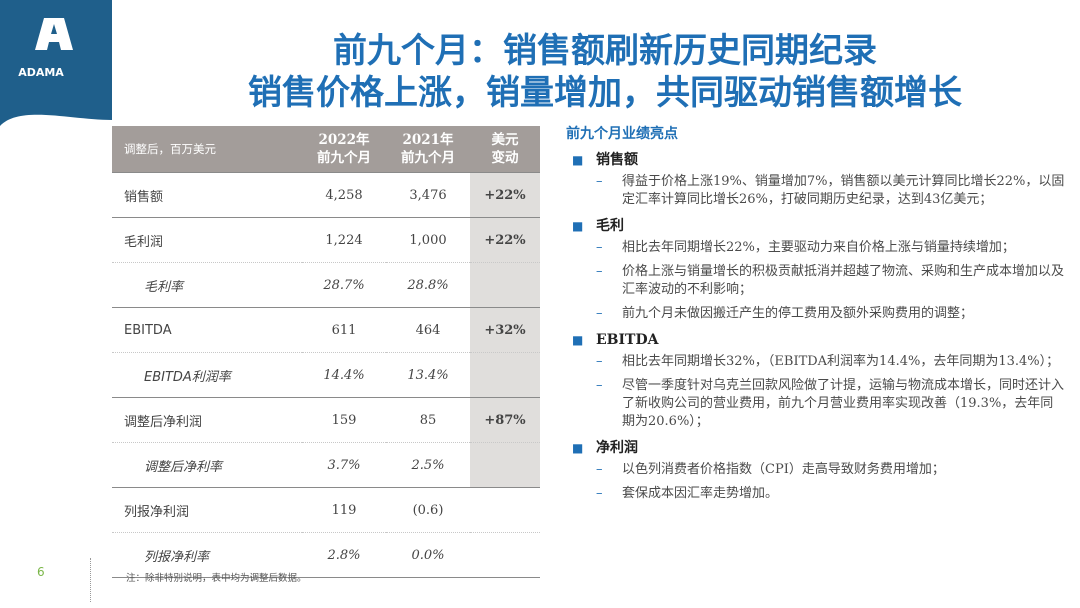  Describe the element at coordinates (617, 448) in the screenshot. I see `section-title-text: 净利润` at that location.